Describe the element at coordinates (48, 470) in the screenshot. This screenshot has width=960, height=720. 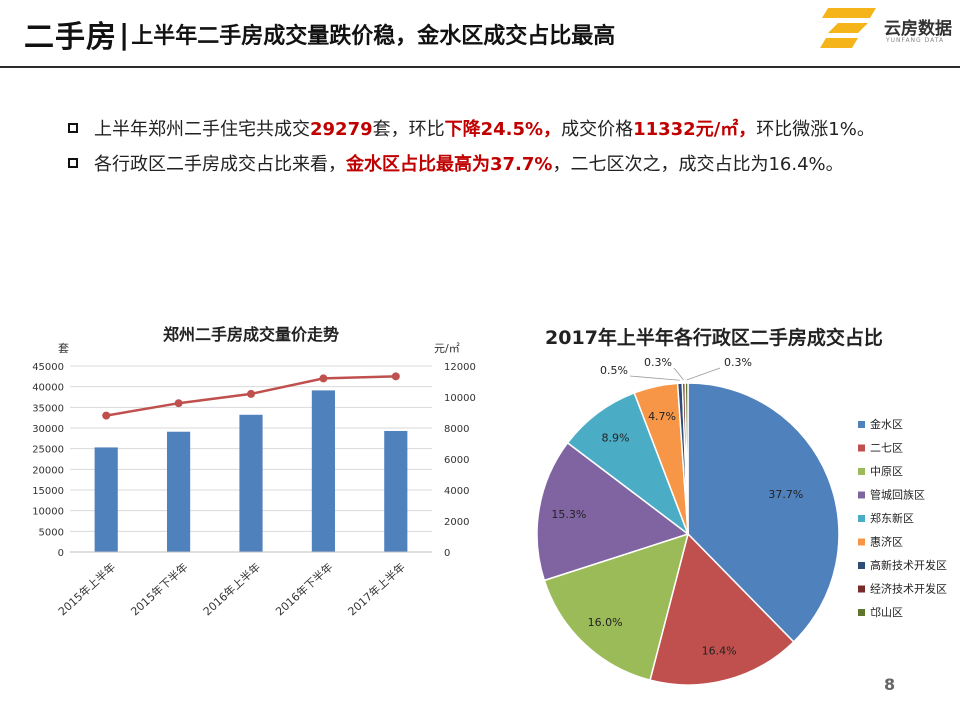
I see `left-axis-tick-label: 20000` at that location.